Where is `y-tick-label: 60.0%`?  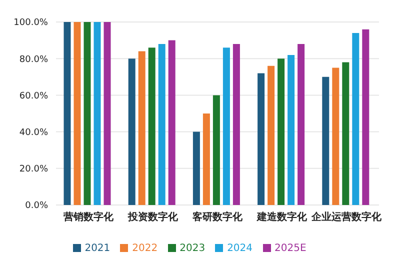 y-tick-label: 60.0% is located at coordinates (33, 96).